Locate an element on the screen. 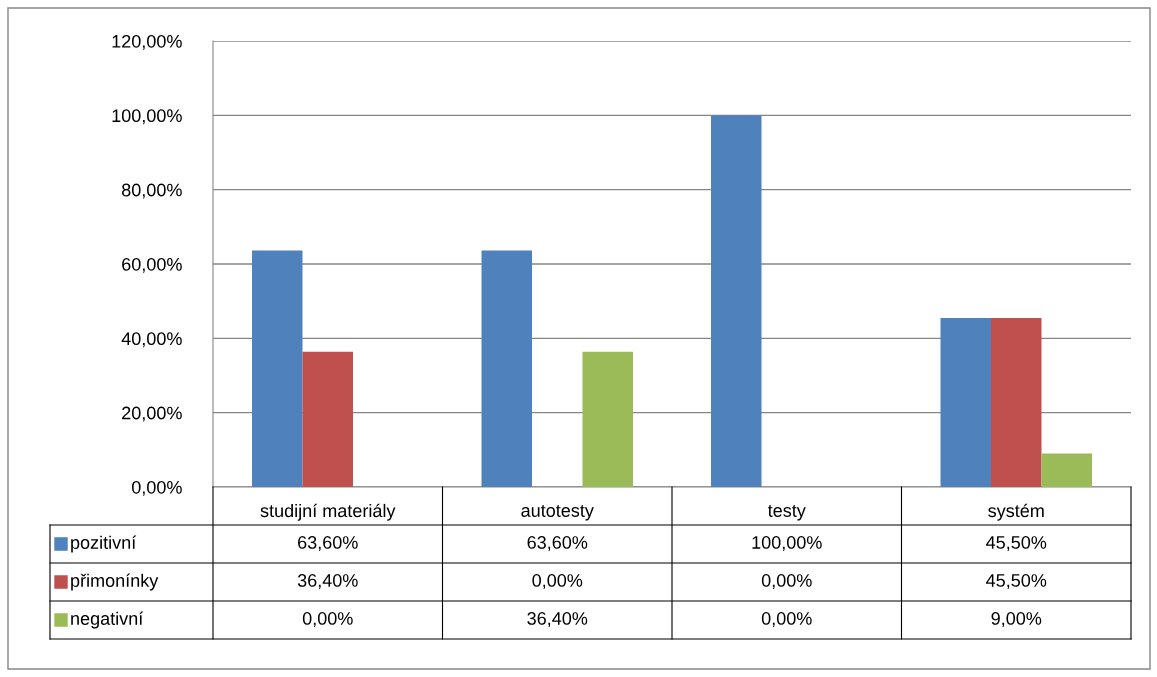  legend-label: pozitivní is located at coordinates (104, 544).